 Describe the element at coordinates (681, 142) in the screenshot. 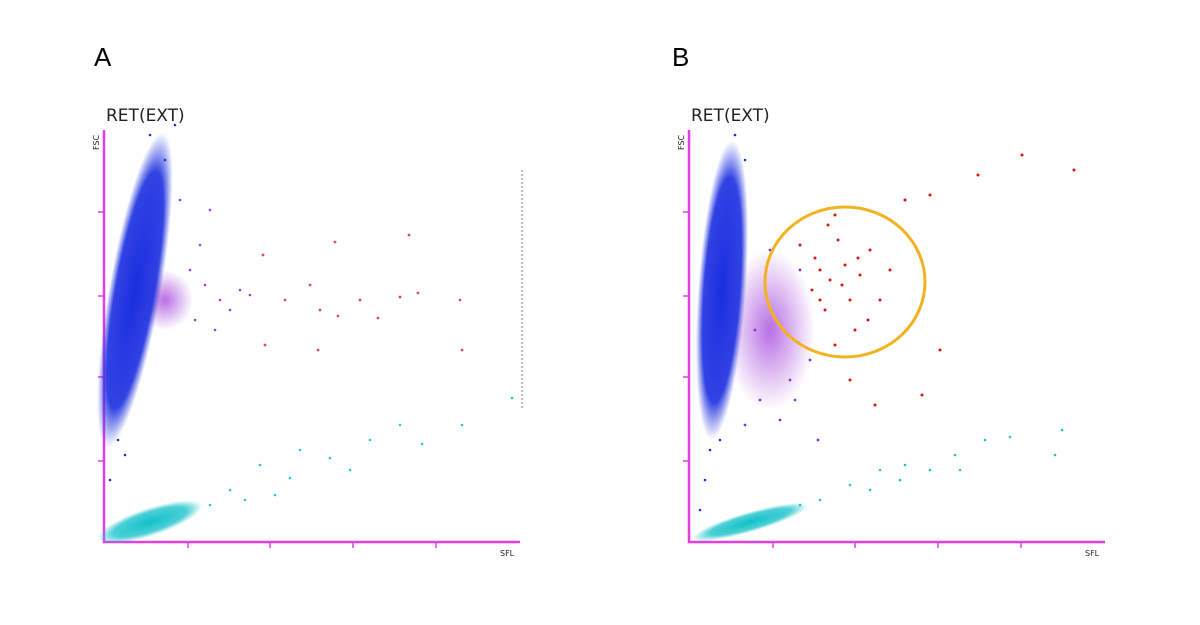

I see `y-axis-label: FSC` at that location.